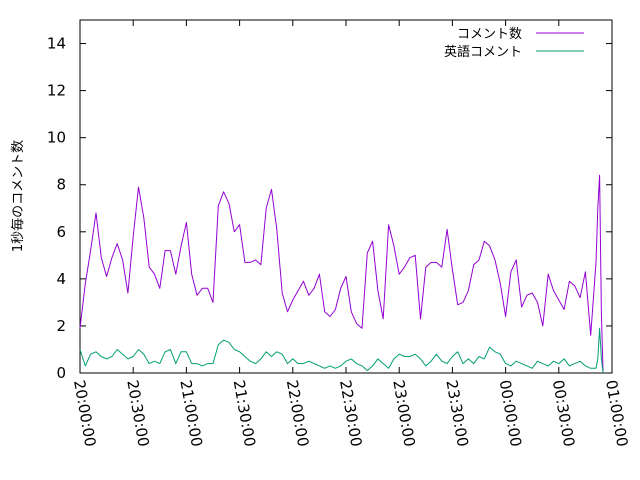  Describe the element at coordinates (616, 413) in the screenshot. I see `x-tick-label: 01:00:00` at that location.